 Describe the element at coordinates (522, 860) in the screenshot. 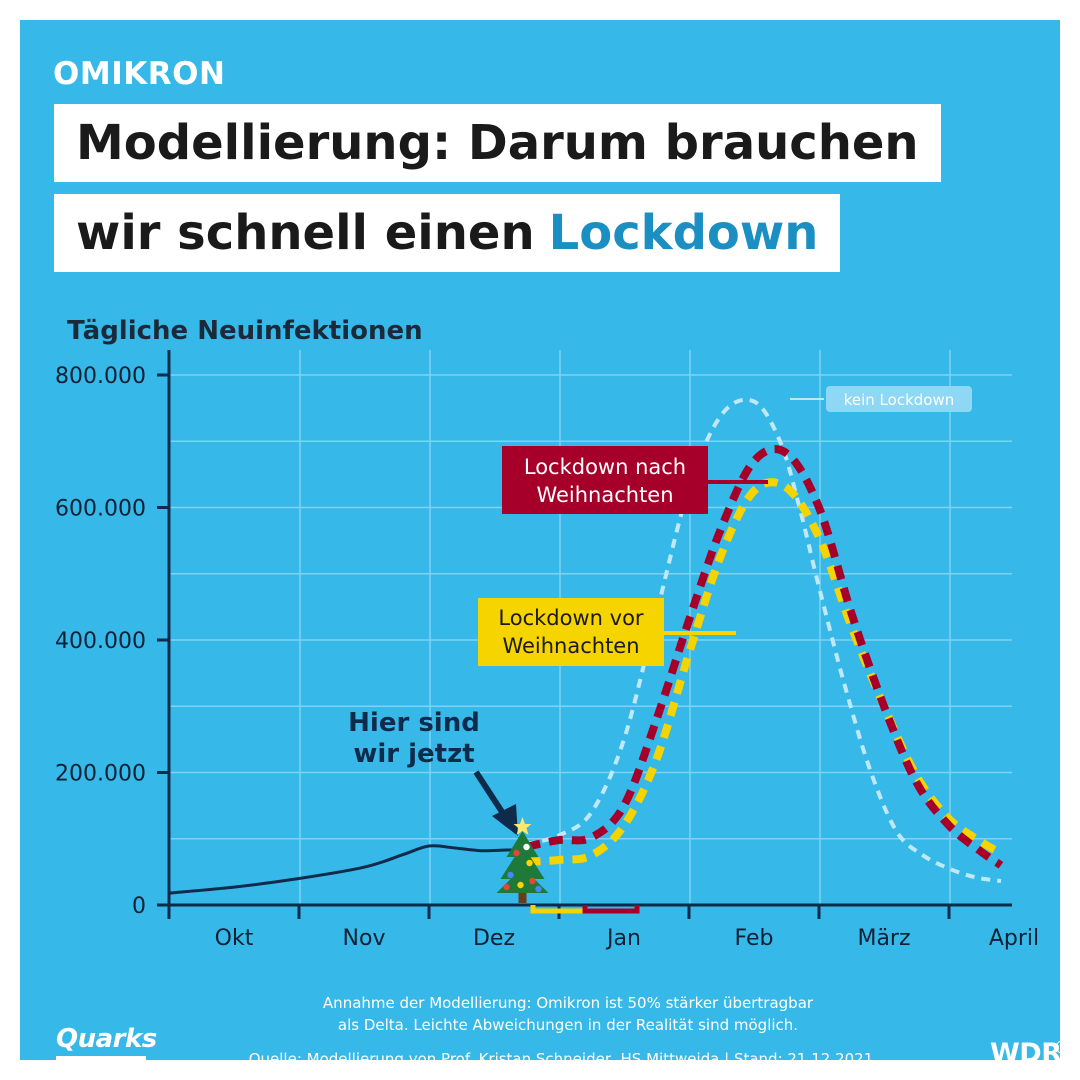

I see `christmas-tree-icon` at that location.